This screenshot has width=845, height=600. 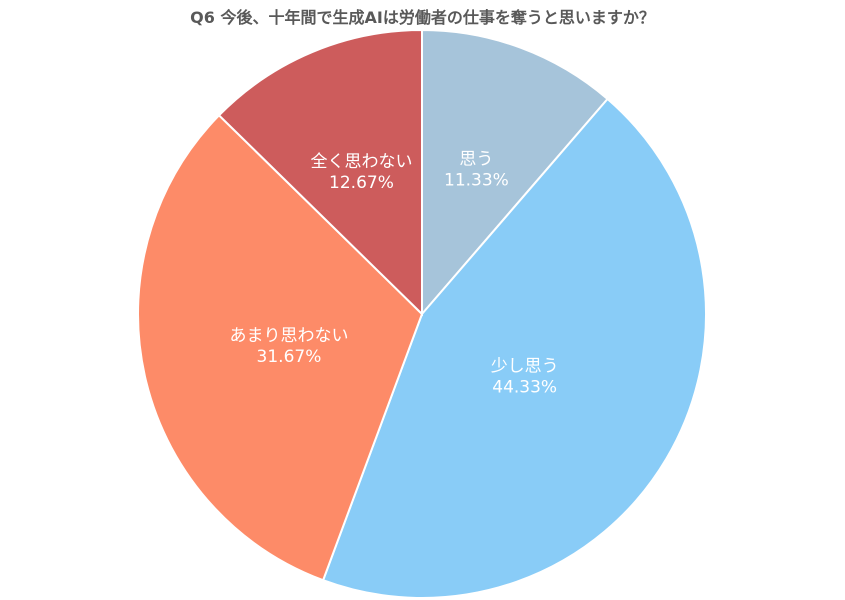 What do you see at coordinates (288, 336) in the screenshot?
I see `slice-label-3: あまり思わない` at bounding box center [288, 336].